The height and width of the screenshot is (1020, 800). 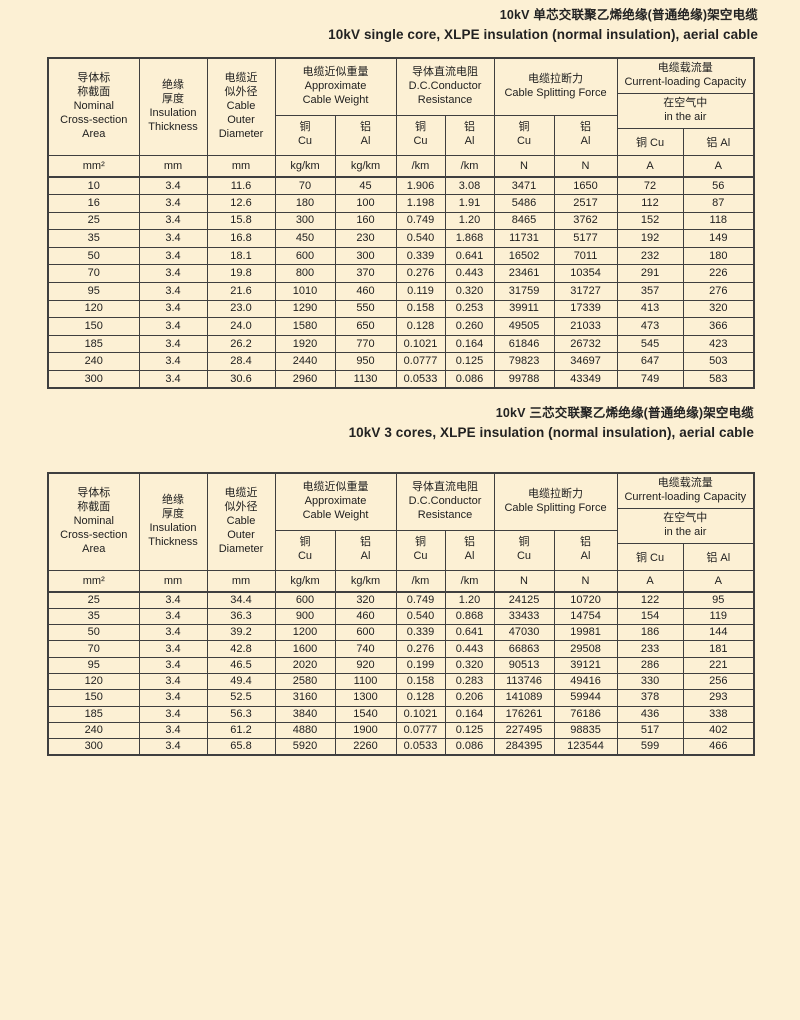 What do you see at coordinates (93, 106) in the screenshot?
I see `header-nominal-area: 导体标 称截面 Nominal Cross-section Area` at bounding box center [93, 106].